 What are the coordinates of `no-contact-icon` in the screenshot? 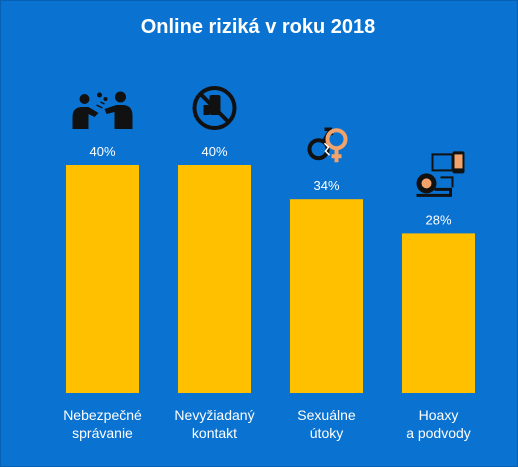 It's located at (214, 108).